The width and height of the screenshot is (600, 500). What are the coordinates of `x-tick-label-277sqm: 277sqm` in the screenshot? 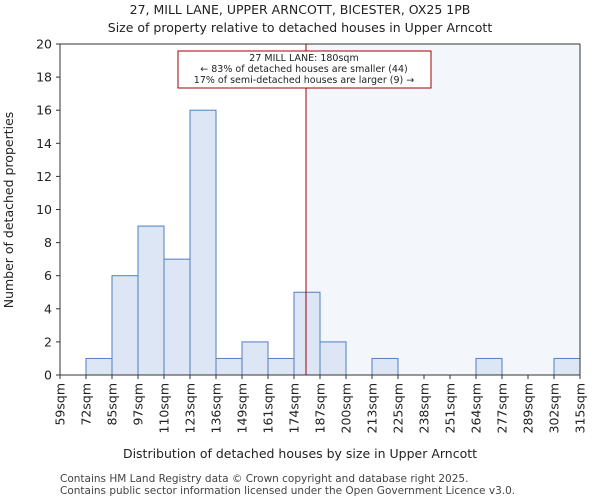 It's located at (502, 408).